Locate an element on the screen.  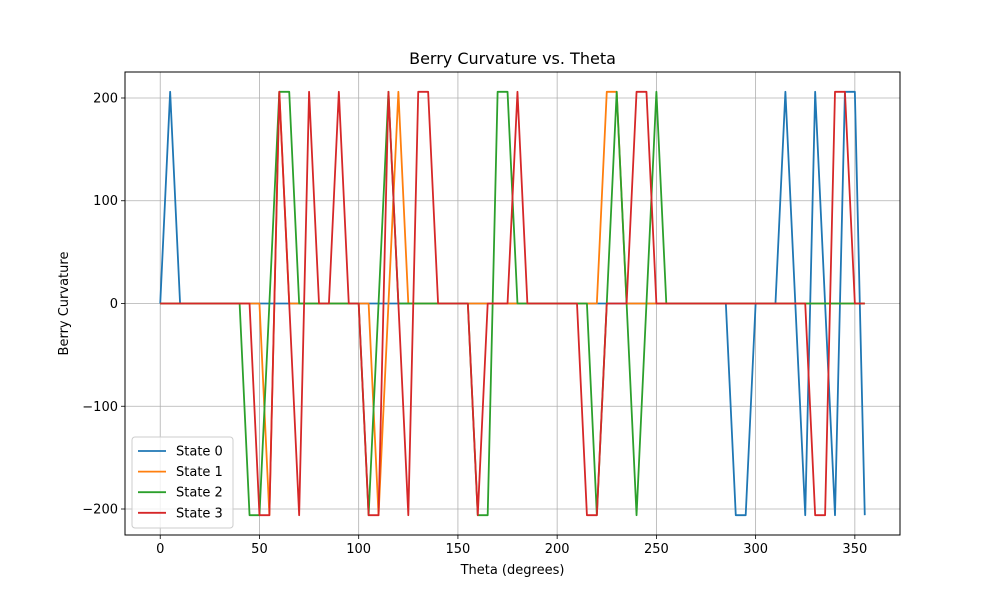
legend-box is located at coordinates (182, 482).